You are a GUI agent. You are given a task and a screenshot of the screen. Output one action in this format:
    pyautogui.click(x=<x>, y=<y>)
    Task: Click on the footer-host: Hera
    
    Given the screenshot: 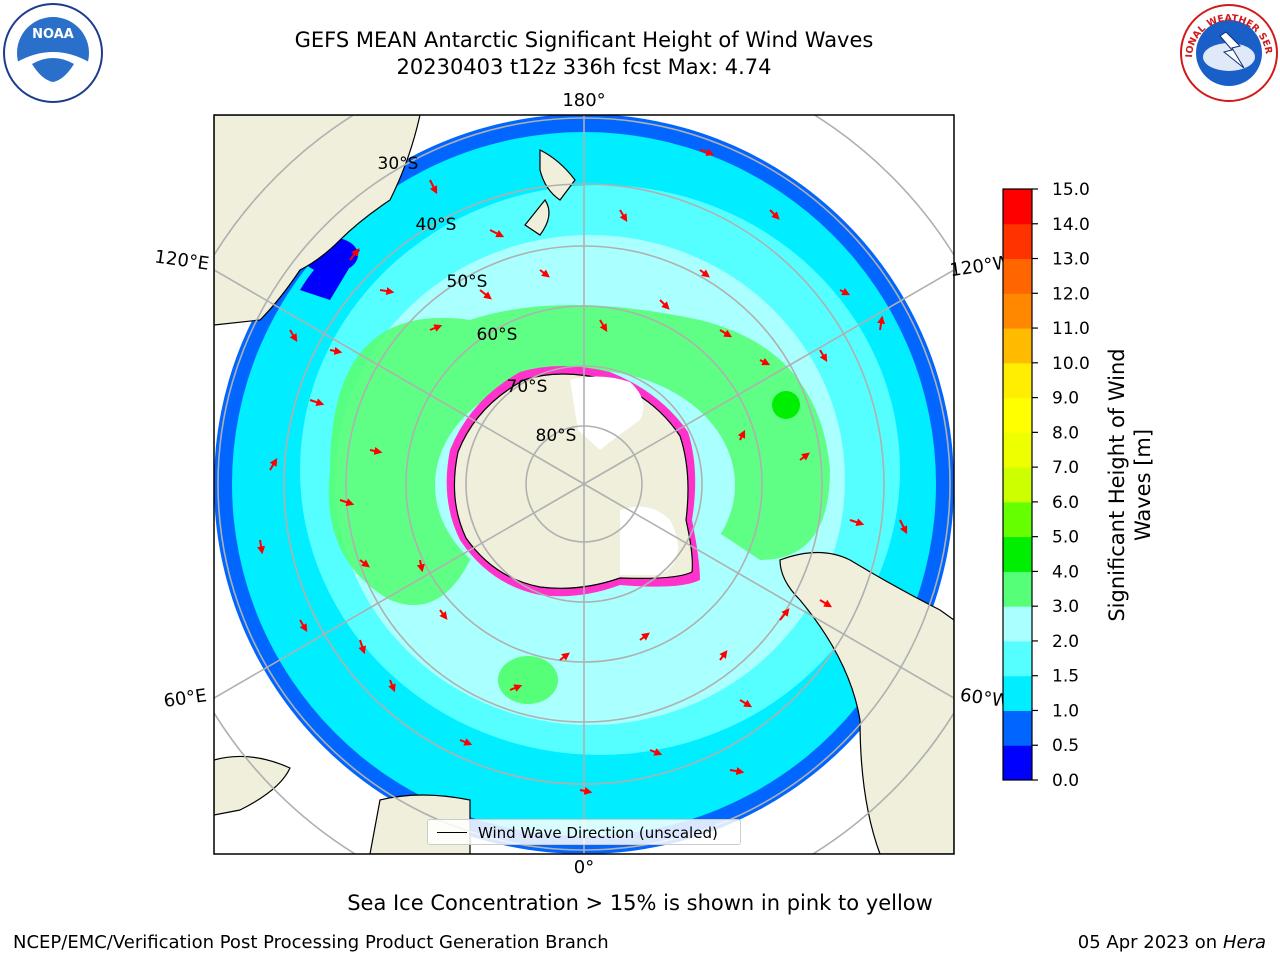 What is the action you would take?
    pyautogui.click(x=1244, y=942)
    